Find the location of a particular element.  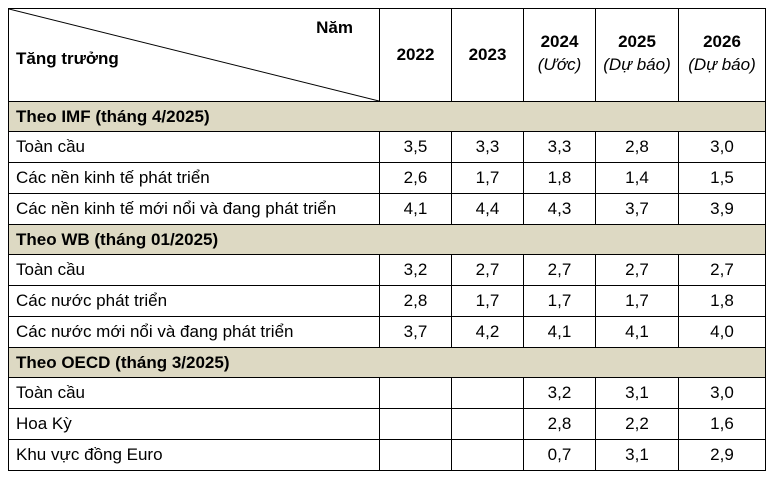

table-row: Toàn cầu 3,2 3,1 3,0 is located at coordinates (387, 393).